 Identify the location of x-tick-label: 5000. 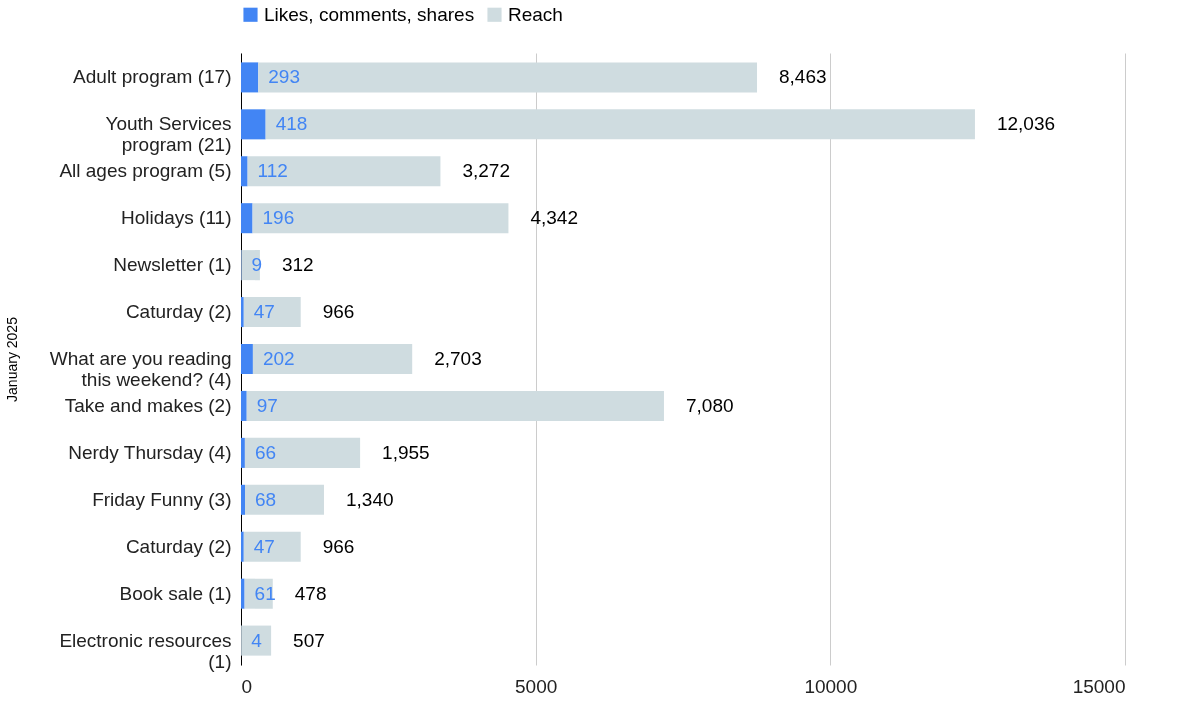
(536, 686).